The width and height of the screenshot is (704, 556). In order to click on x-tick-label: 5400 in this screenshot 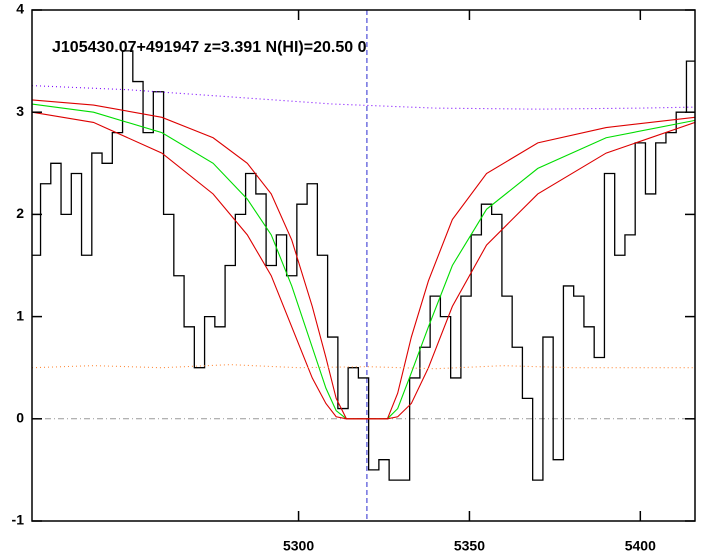, I will do `click(640, 546)`.